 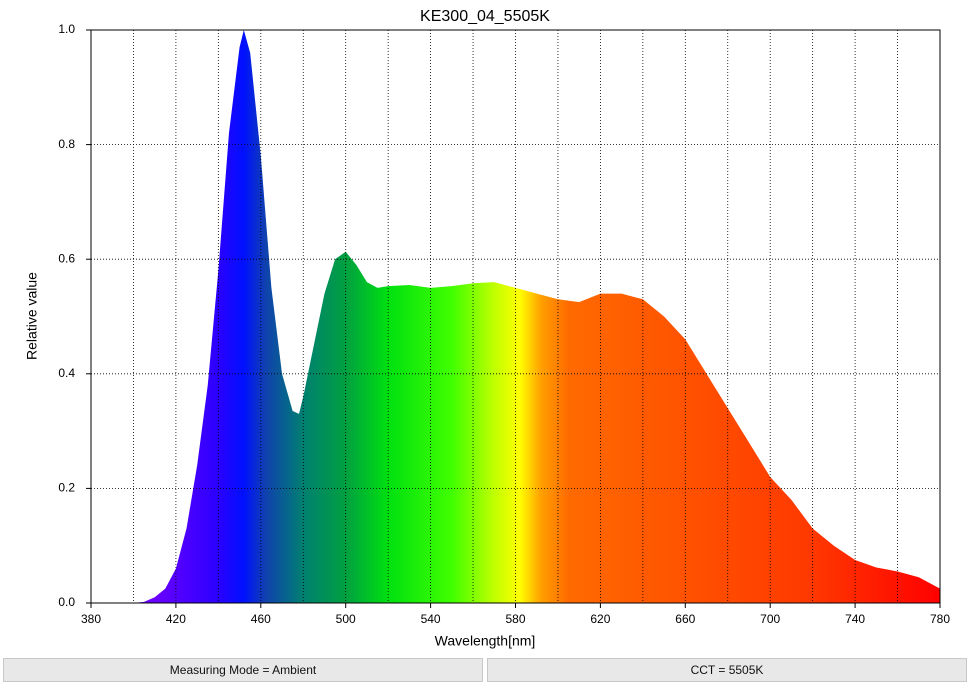 What do you see at coordinates (66, 488) in the screenshot?
I see `y-tick-label: 0.2` at bounding box center [66, 488].